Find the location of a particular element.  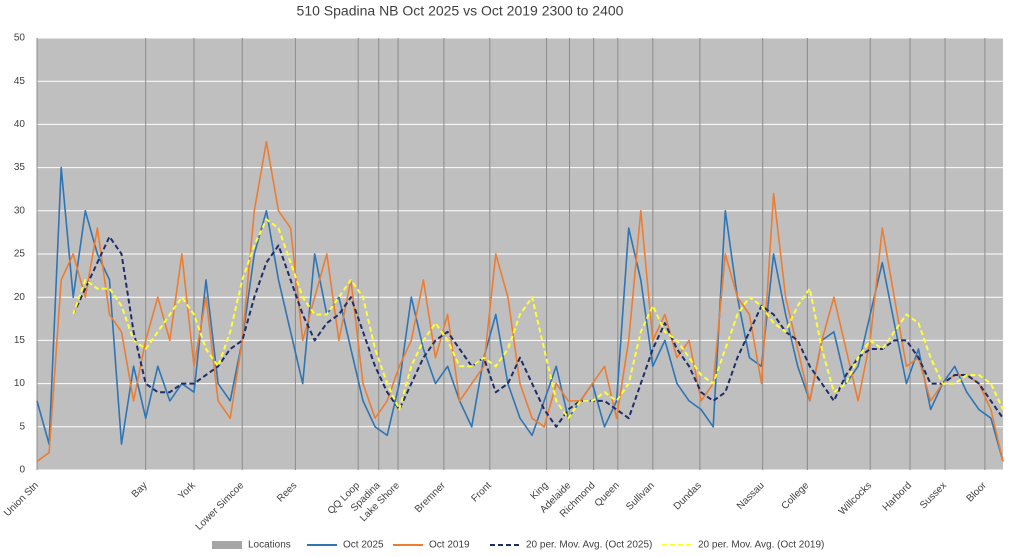

x-tick-label: Front is located at coordinates (482, 492).